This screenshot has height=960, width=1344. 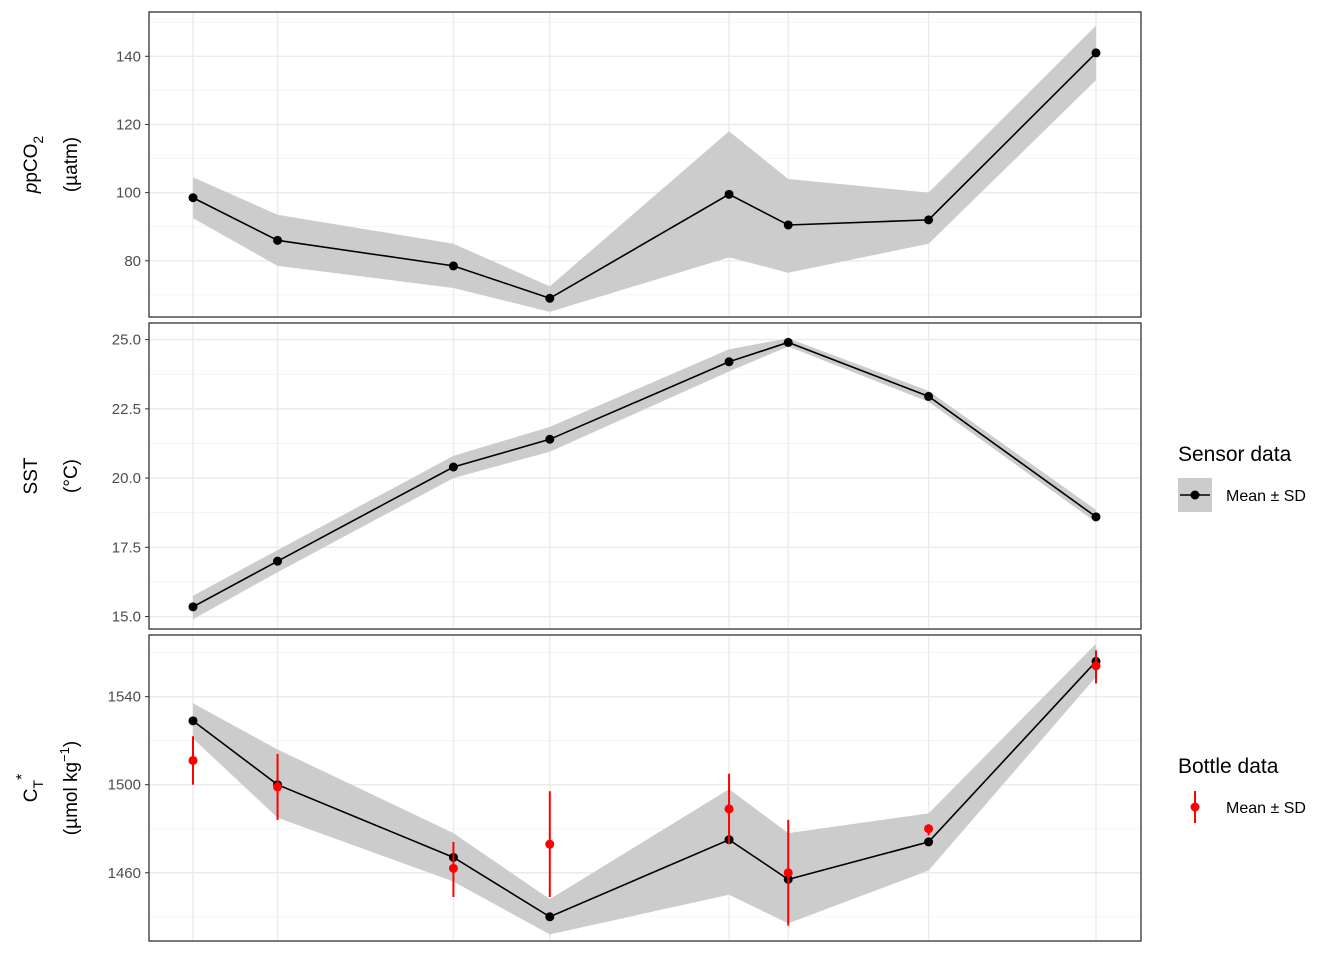 I want to click on y-axis-units-close: ), so click(x=71, y=744).